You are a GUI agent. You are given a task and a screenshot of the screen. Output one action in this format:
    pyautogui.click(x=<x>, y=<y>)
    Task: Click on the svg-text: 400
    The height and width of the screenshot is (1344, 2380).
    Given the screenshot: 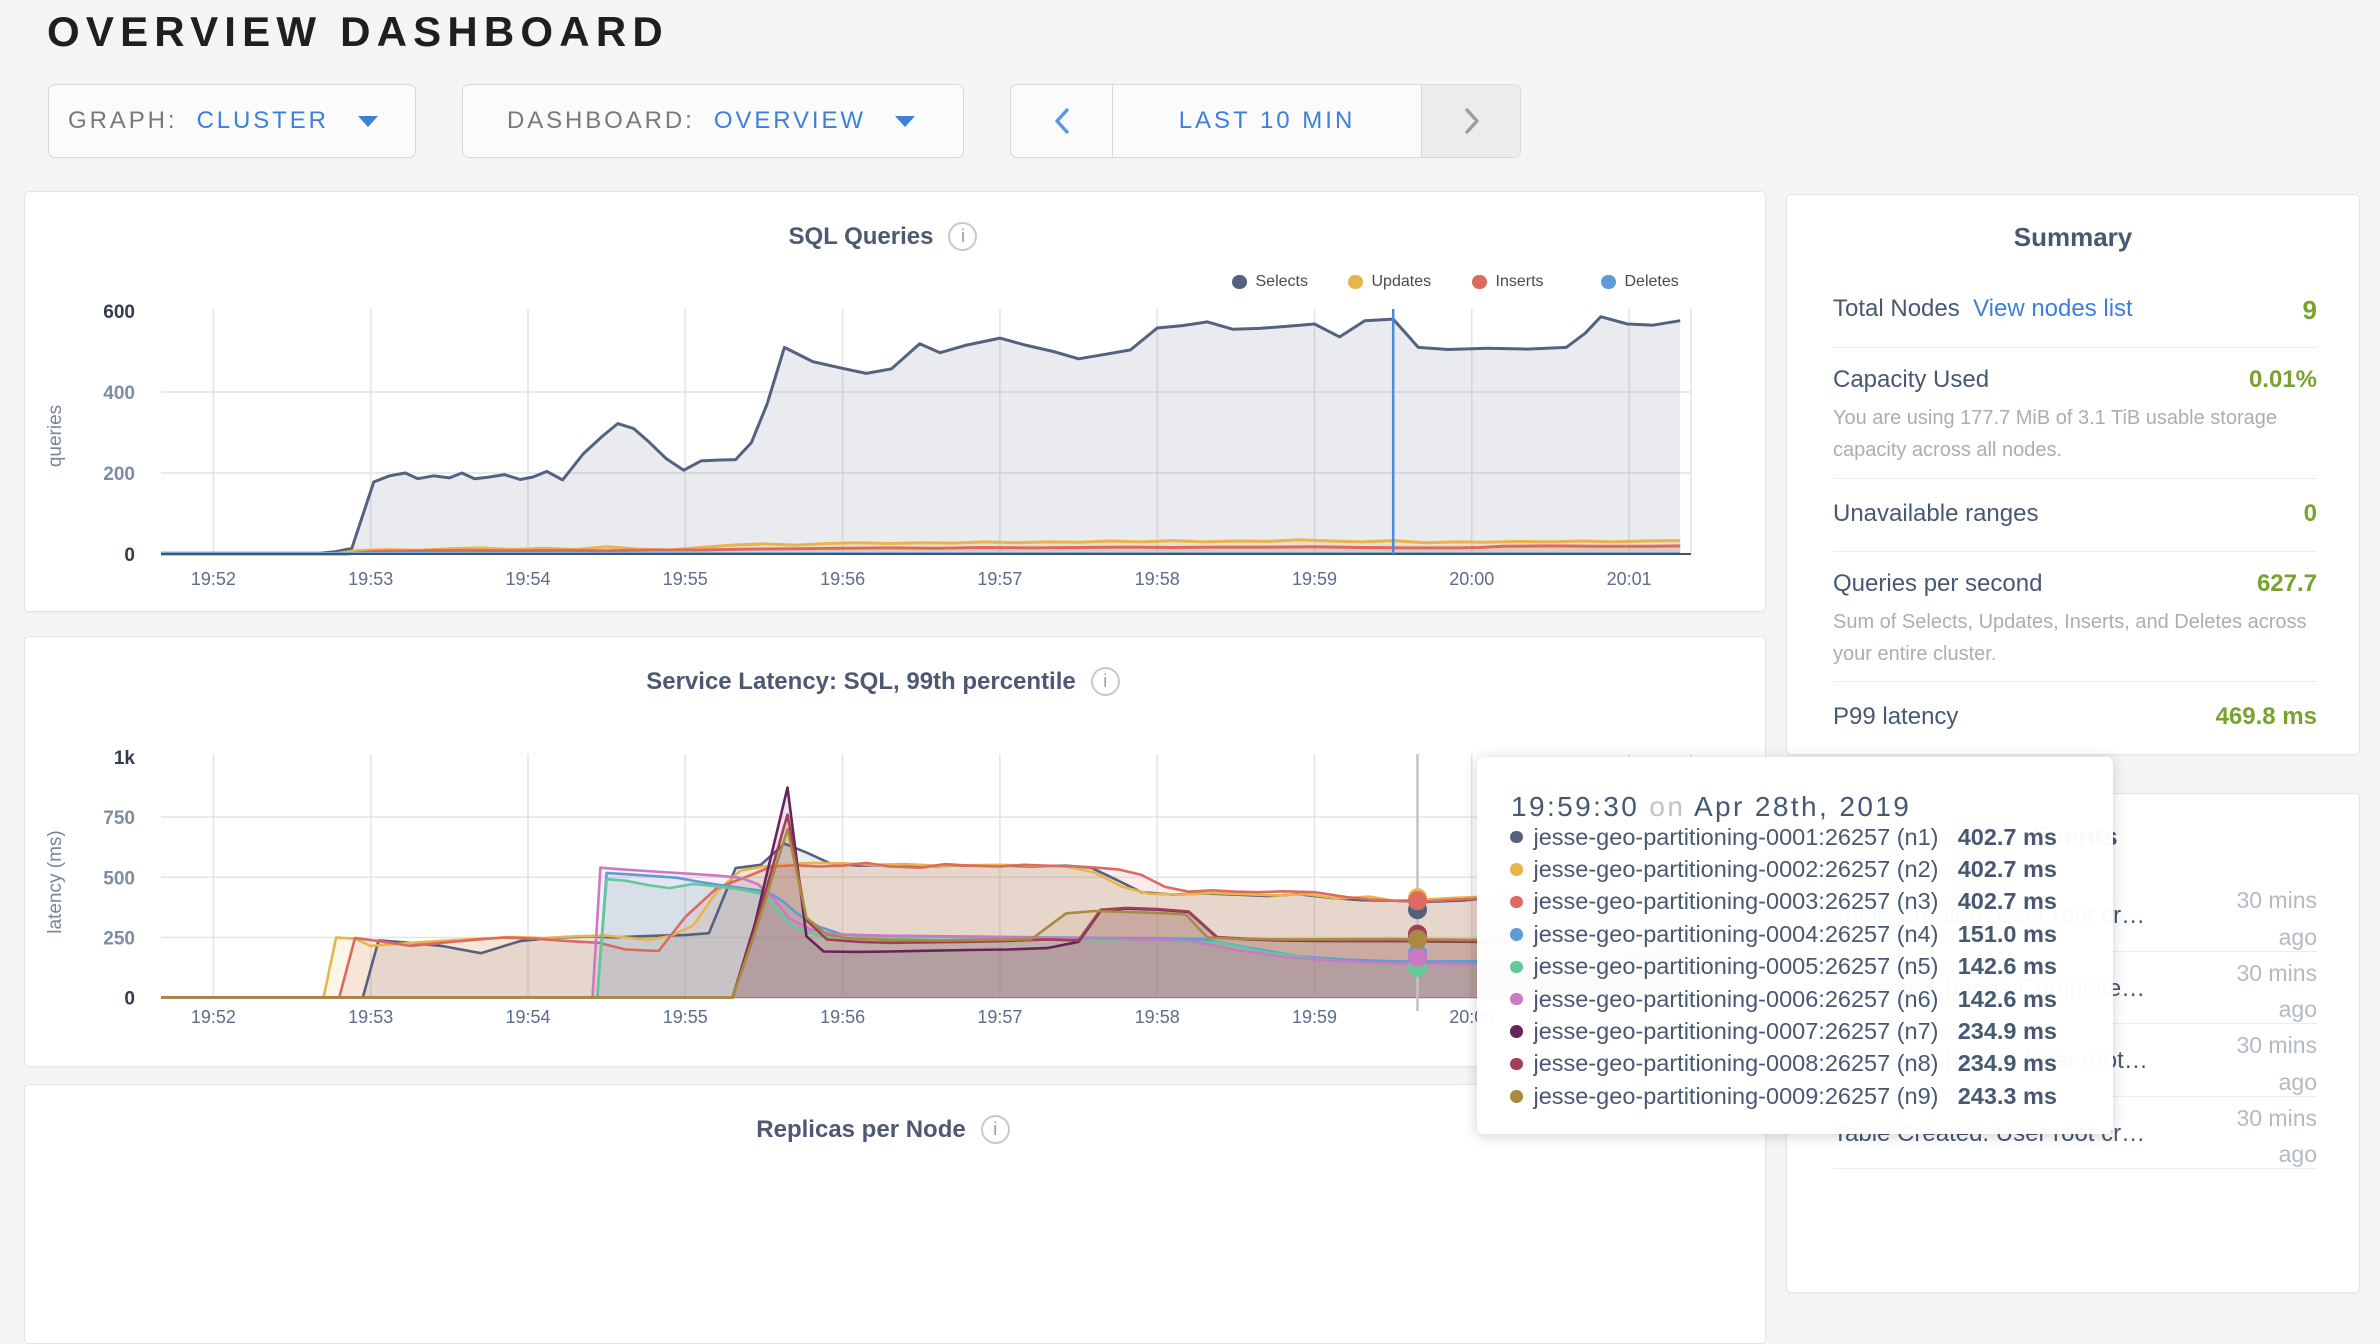 What is the action you would take?
    pyautogui.click(x=119, y=393)
    